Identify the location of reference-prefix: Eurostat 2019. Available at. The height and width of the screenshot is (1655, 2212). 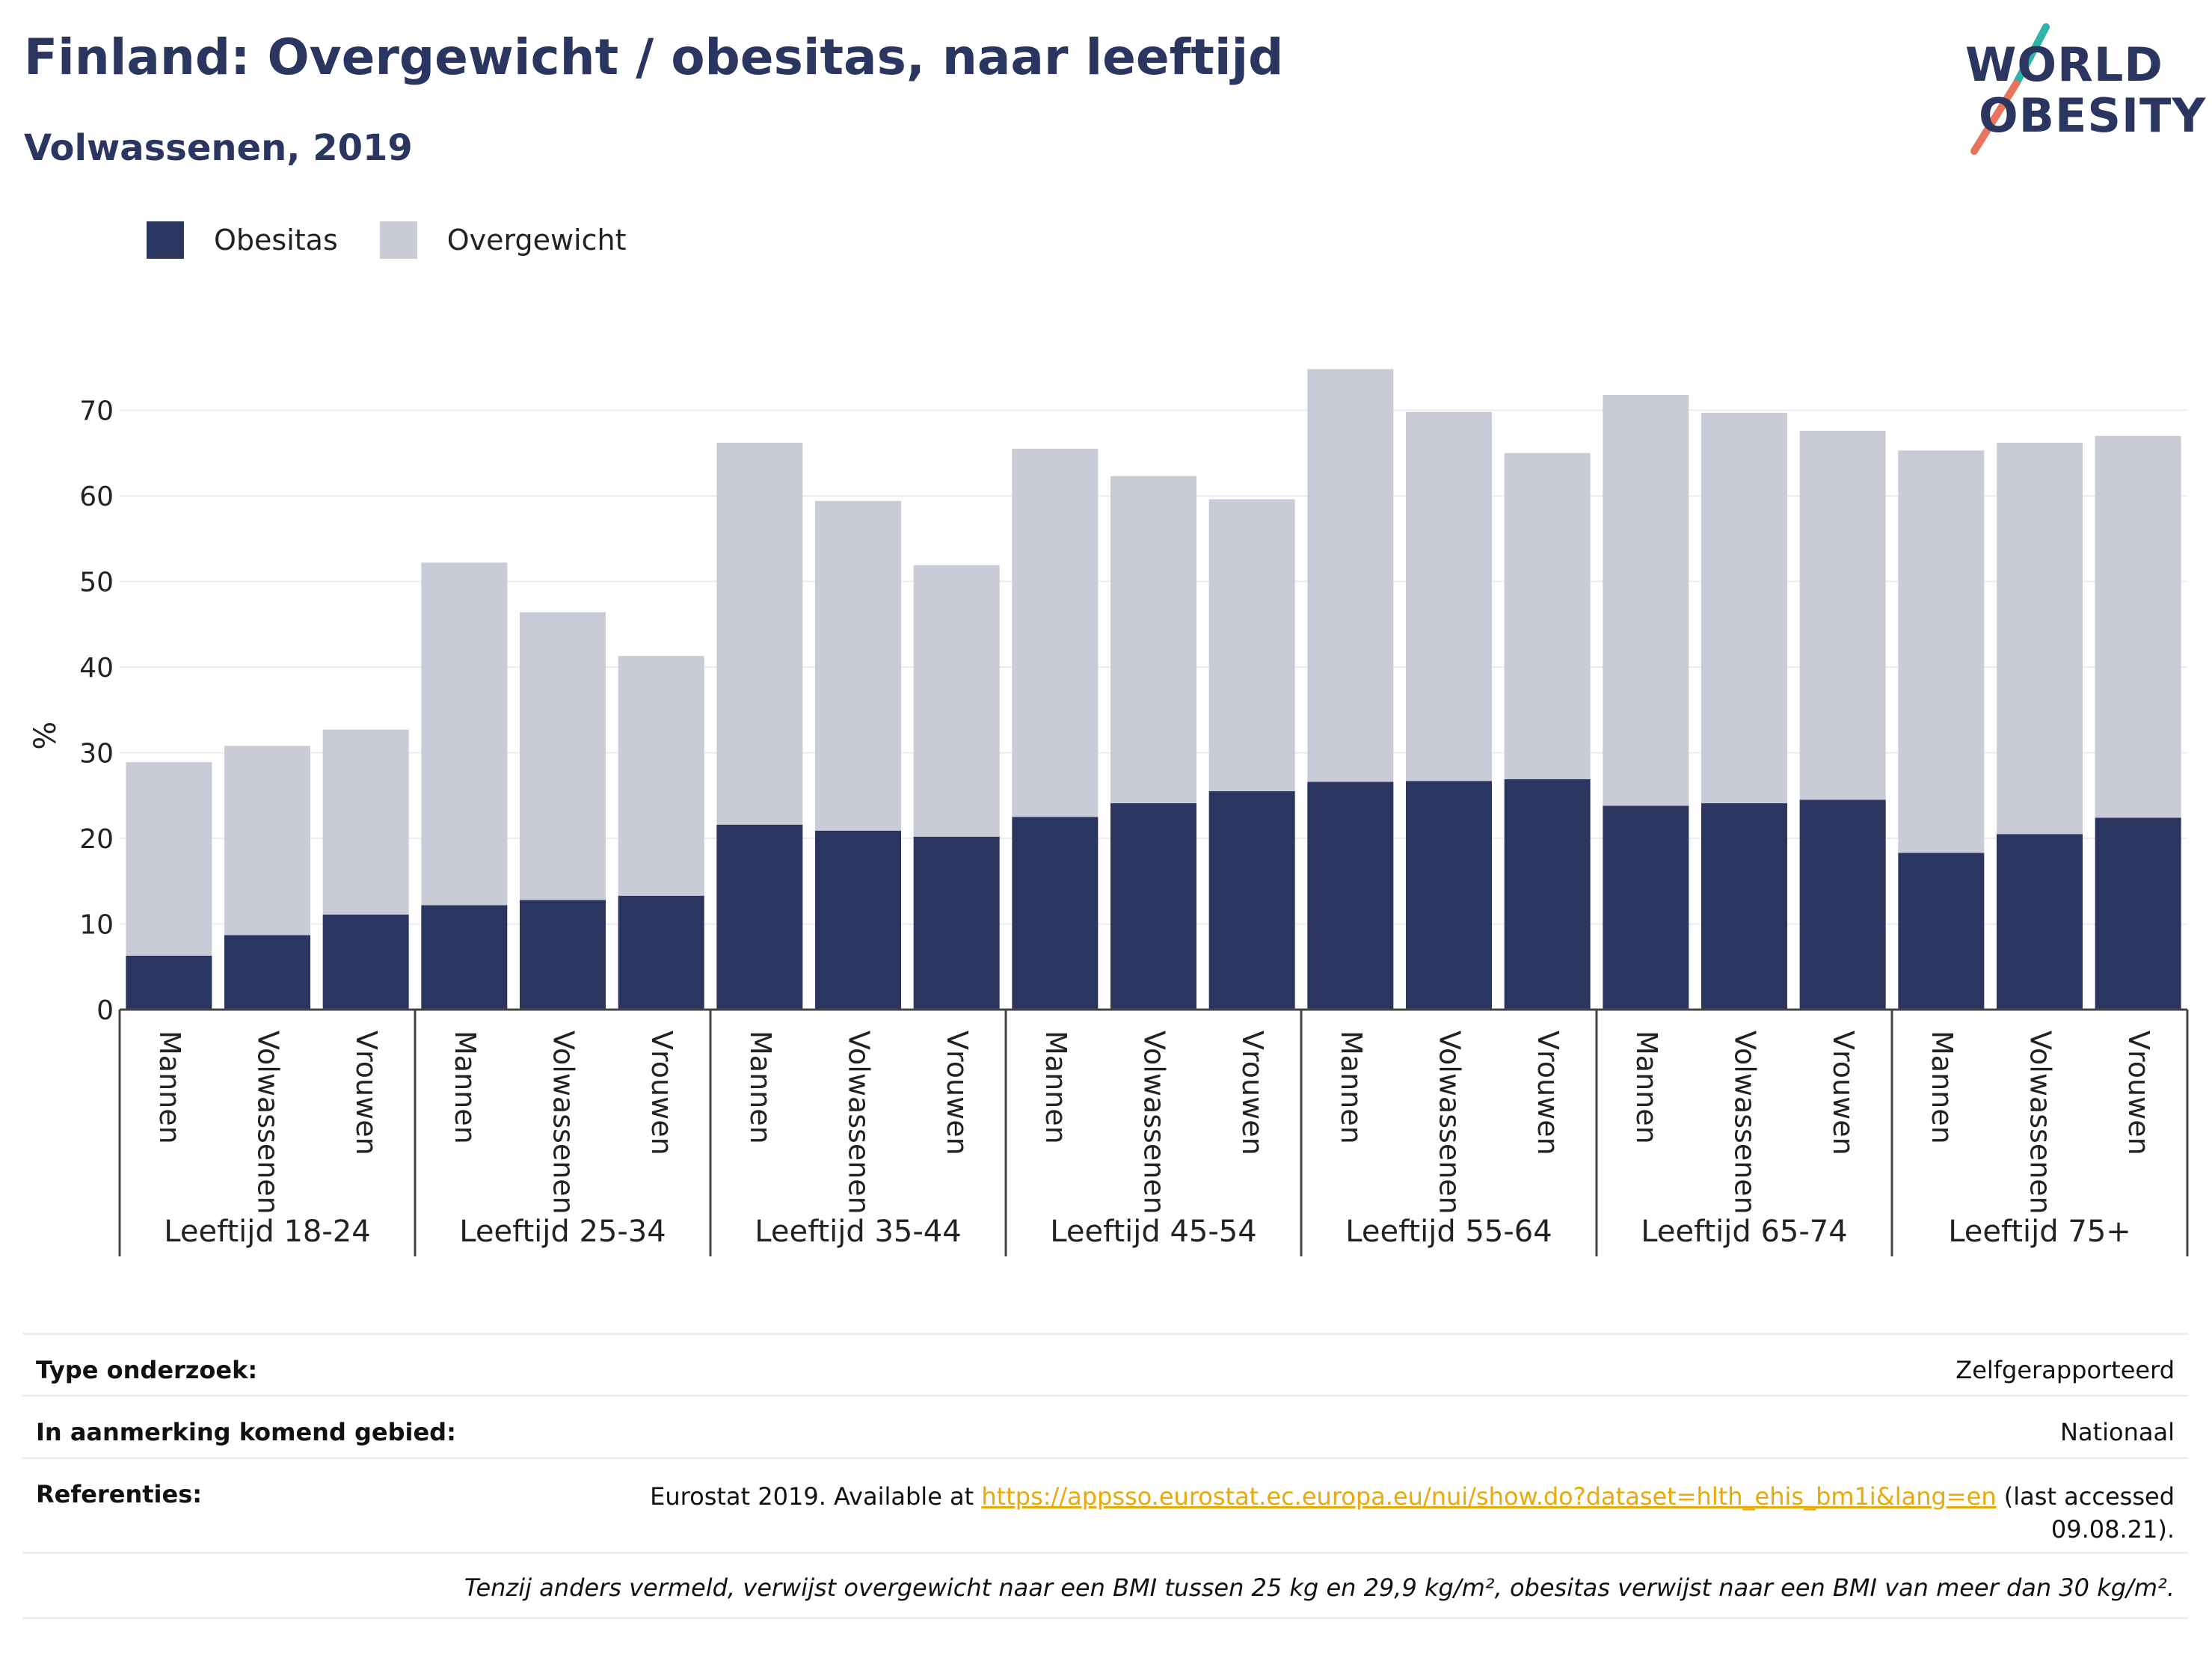
(816, 1496).